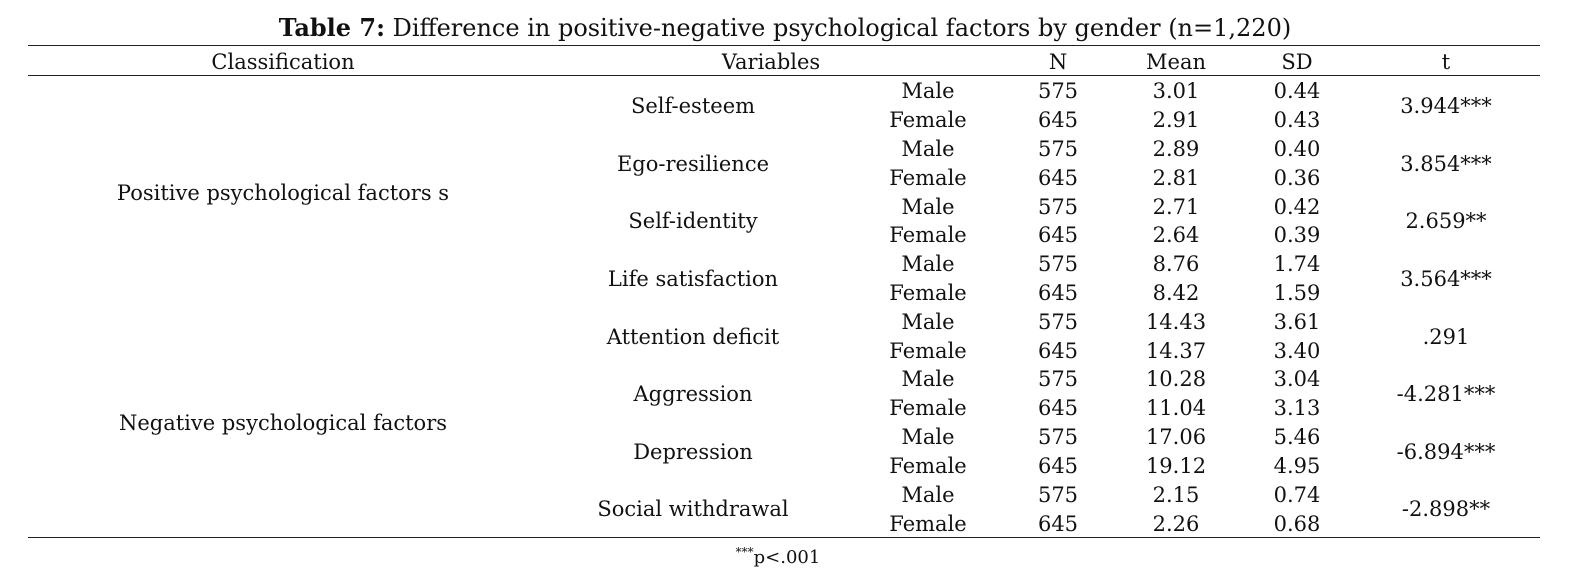 This screenshot has width=1580, height=582. Describe the element at coordinates (283, 62) in the screenshot. I see `header-classification: Classification` at that location.